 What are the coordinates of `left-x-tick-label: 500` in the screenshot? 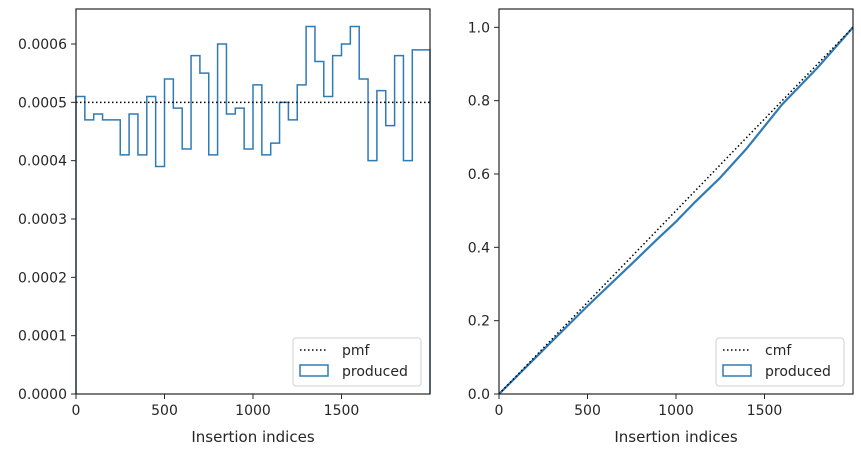 It's located at (164, 411).